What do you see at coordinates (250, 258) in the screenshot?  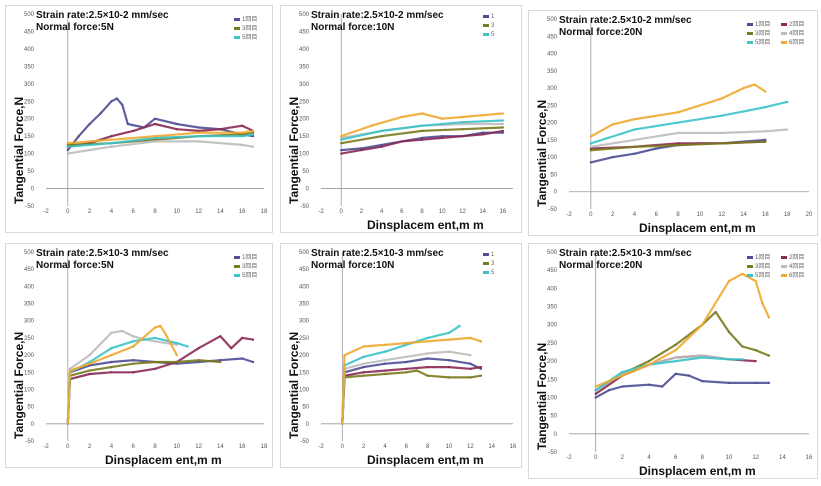 I see `legend-label: 1回目` at bounding box center [250, 258].